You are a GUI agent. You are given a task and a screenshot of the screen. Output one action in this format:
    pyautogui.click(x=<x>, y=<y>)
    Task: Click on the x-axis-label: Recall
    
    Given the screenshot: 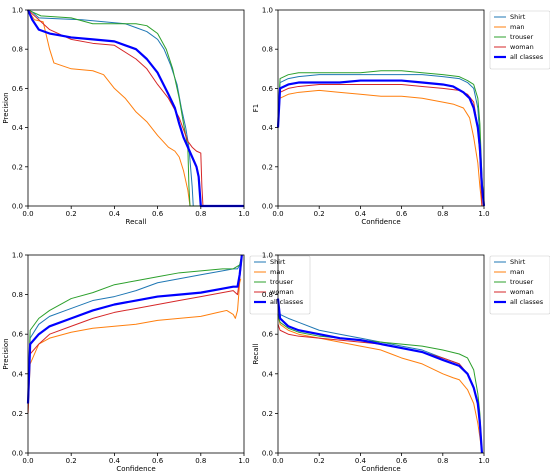 What is the action you would take?
    pyautogui.click(x=136, y=222)
    